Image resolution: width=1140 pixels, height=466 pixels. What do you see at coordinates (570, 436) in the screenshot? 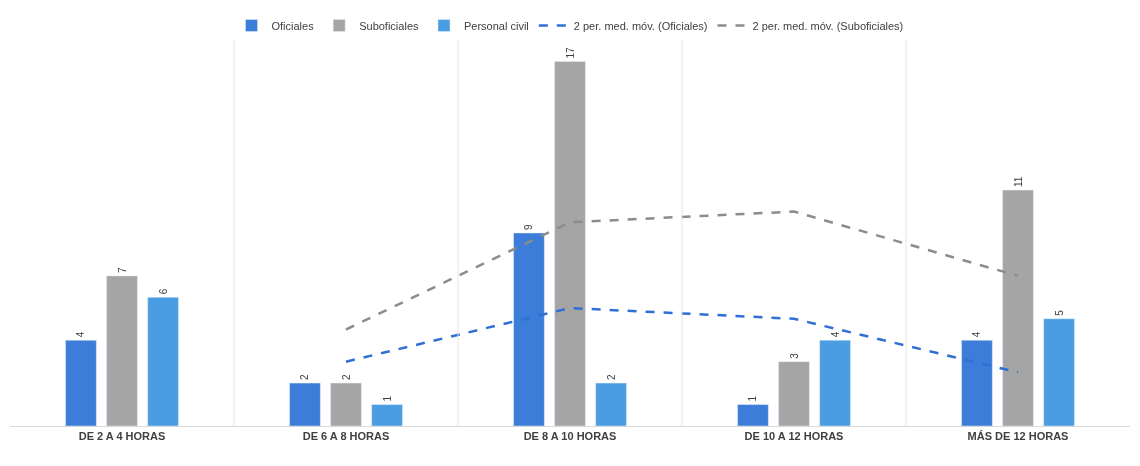
I see `x-tick-label: DE 8 A 10 HORAS` at bounding box center [570, 436].